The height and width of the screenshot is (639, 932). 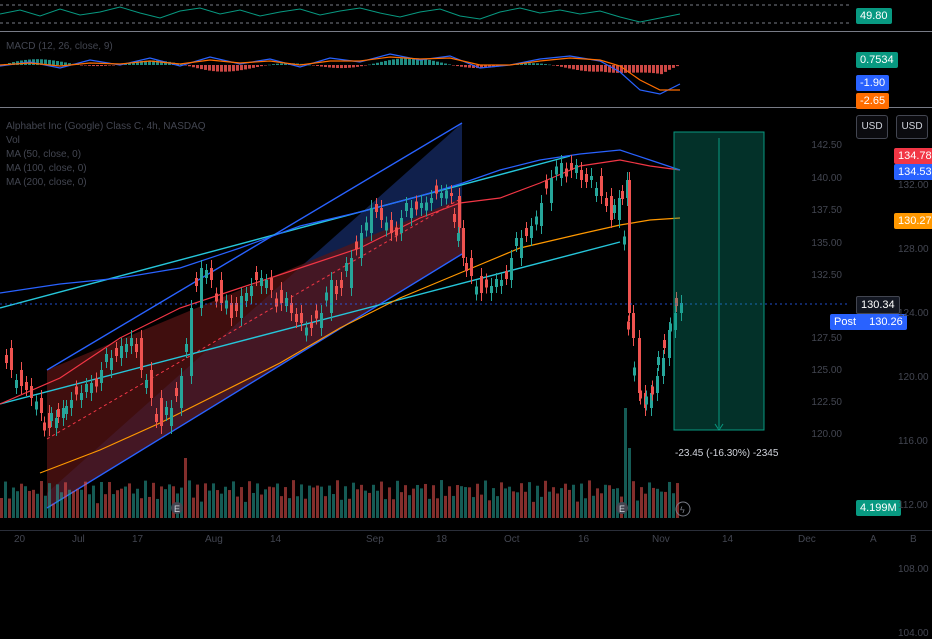 I want to click on rsi-plot, so click(x=425, y=14).